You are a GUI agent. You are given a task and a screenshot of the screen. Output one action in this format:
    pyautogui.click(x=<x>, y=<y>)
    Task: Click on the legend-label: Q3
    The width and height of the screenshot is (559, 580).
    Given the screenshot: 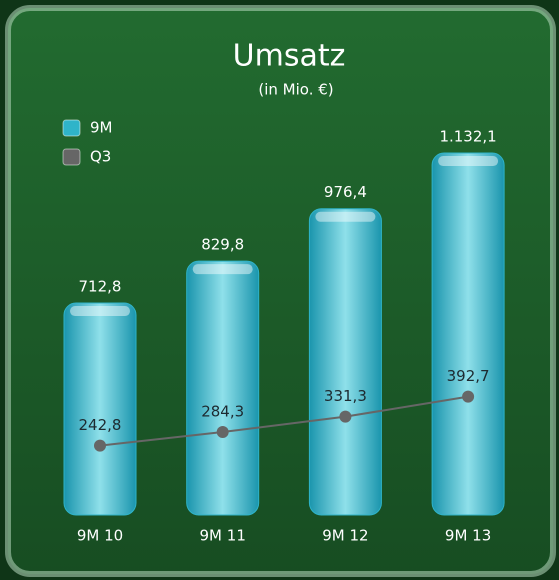 What is the action you would take?
    pyautogui.click(x=100, y=157)
    